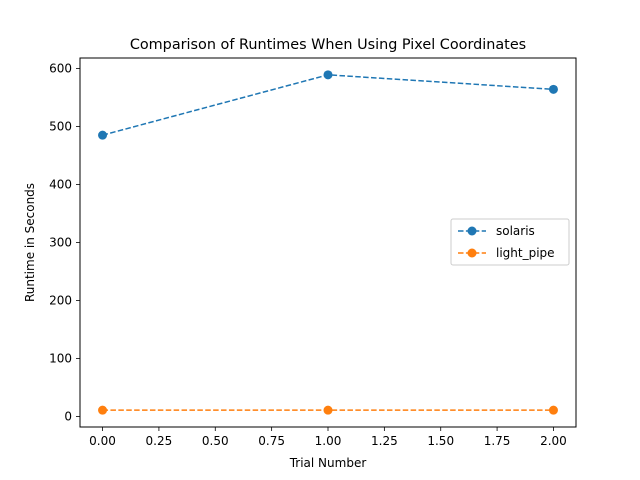 This screenshot has width=640, height=480. I want to click on legend-label-light_pipe: light_pipe, so click(525, 253).